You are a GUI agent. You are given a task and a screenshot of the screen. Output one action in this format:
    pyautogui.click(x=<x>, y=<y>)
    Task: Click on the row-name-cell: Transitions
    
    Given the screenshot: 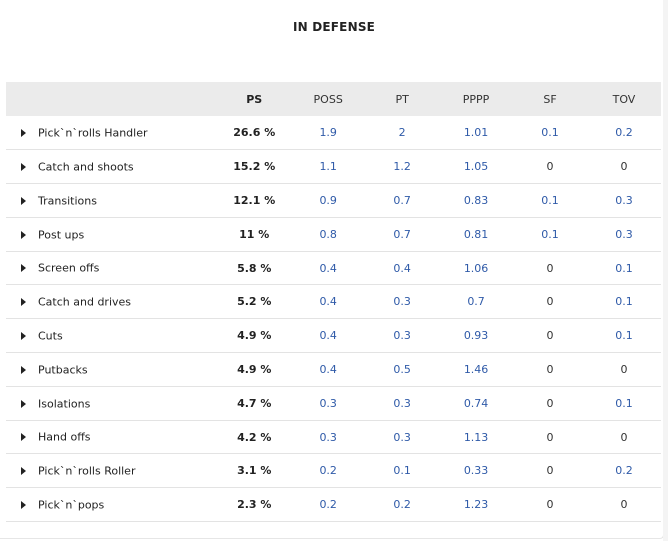 What is the action you would take?
    pyautogui.click(x=111, y=201)
    